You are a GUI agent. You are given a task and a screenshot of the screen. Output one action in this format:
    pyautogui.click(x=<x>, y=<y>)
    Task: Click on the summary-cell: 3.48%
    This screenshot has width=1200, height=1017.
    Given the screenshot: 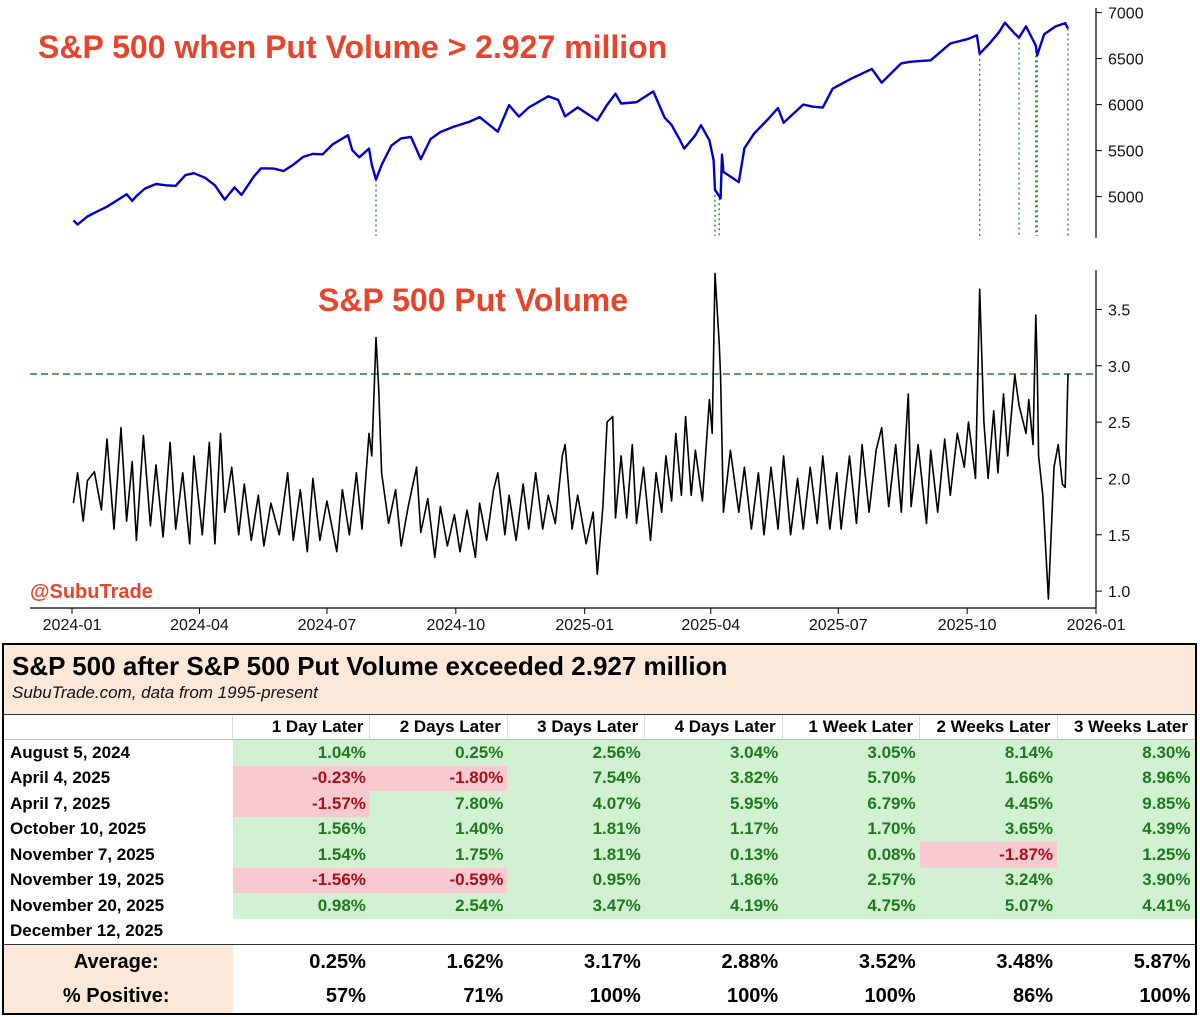 What is the action you would take?
    pyautogui.click(x=988, y=961)
    